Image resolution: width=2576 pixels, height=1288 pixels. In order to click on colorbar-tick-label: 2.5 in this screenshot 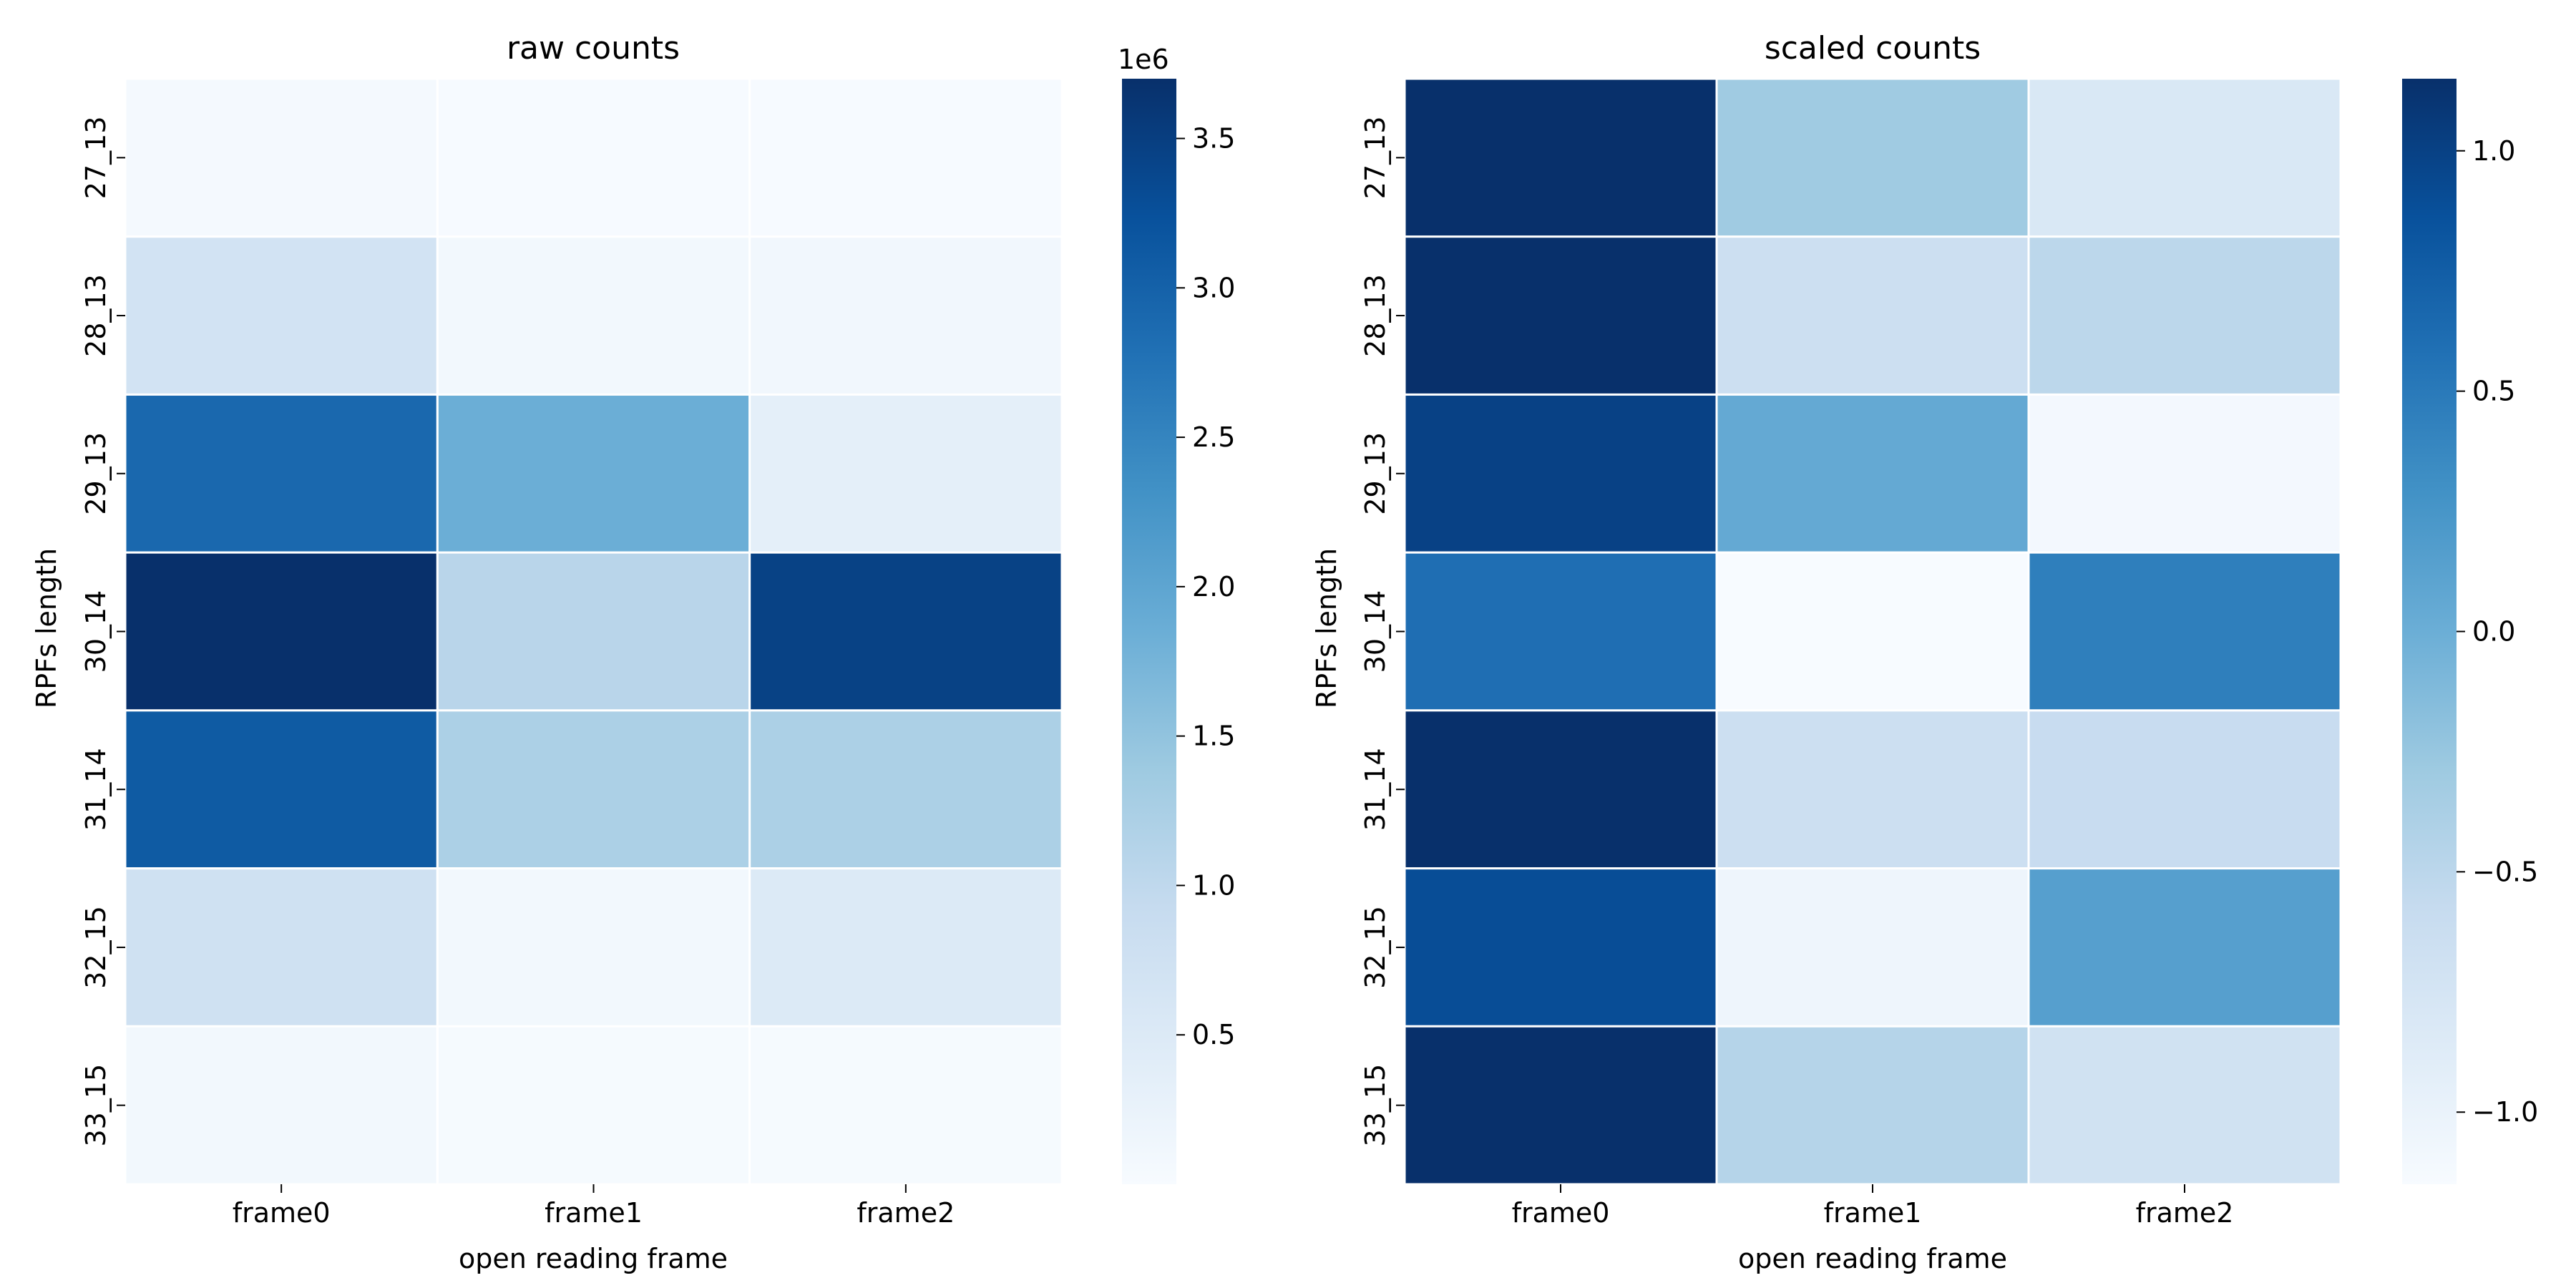, I will do `click(1213, 437)`.